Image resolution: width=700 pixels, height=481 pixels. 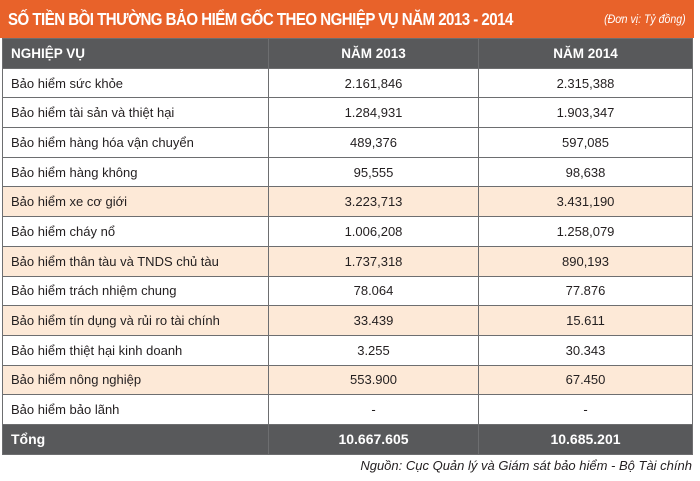 I want to click on value-2013: 95,555, so click(x=373, y=172).